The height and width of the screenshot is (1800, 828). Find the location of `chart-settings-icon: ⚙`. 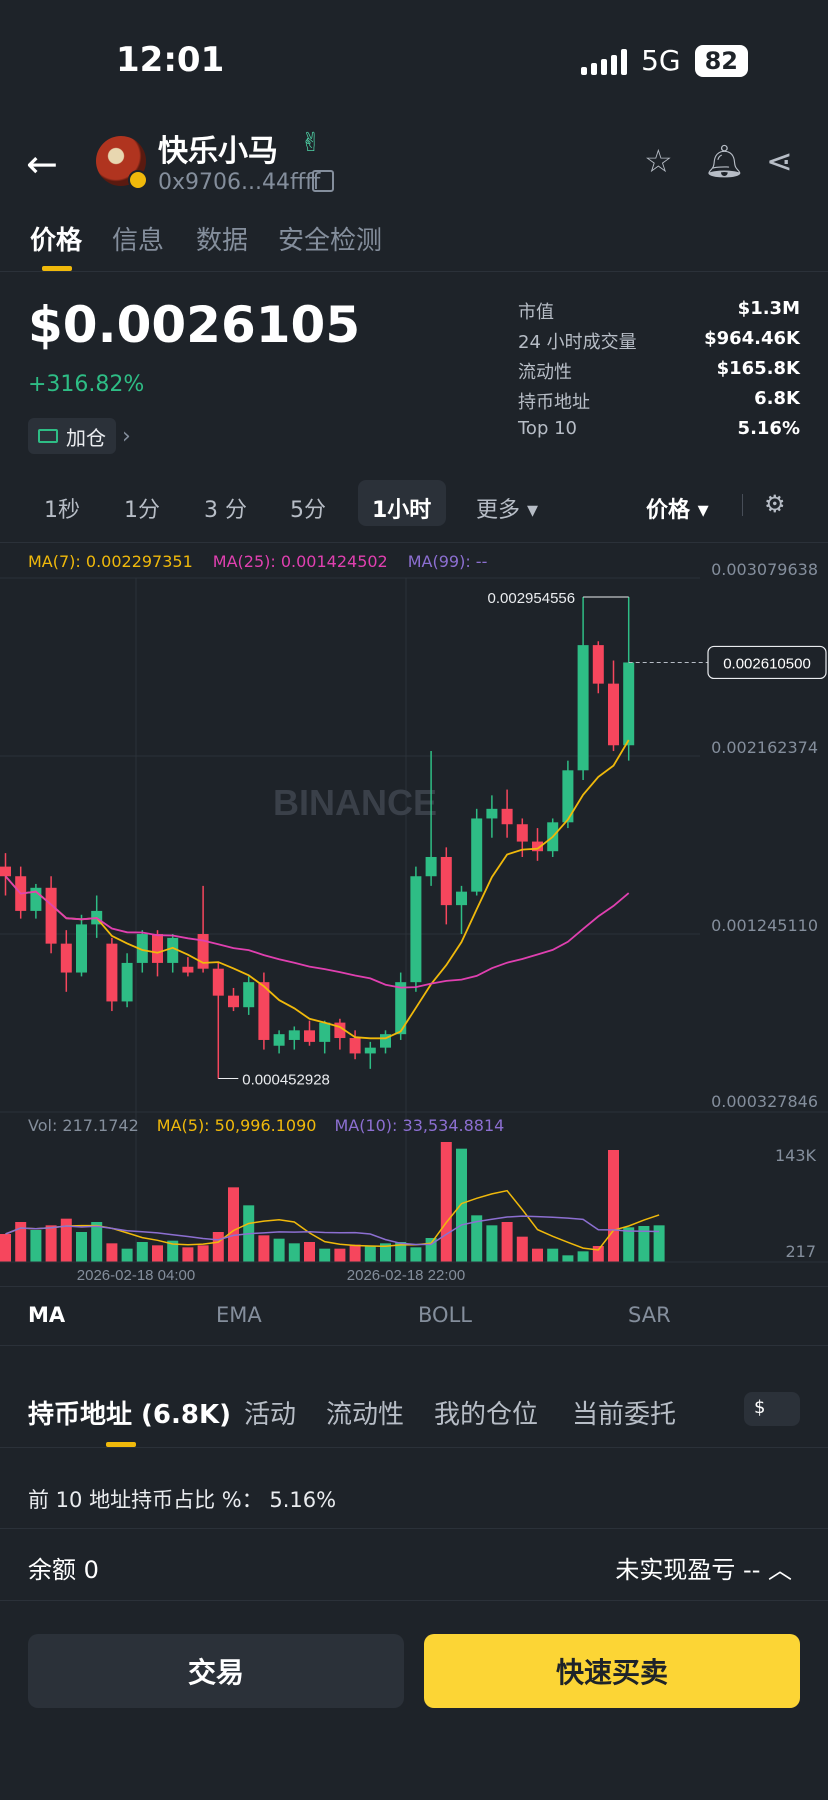

chart-settings-icon: ⚙ is located at coordinates (775, 504).